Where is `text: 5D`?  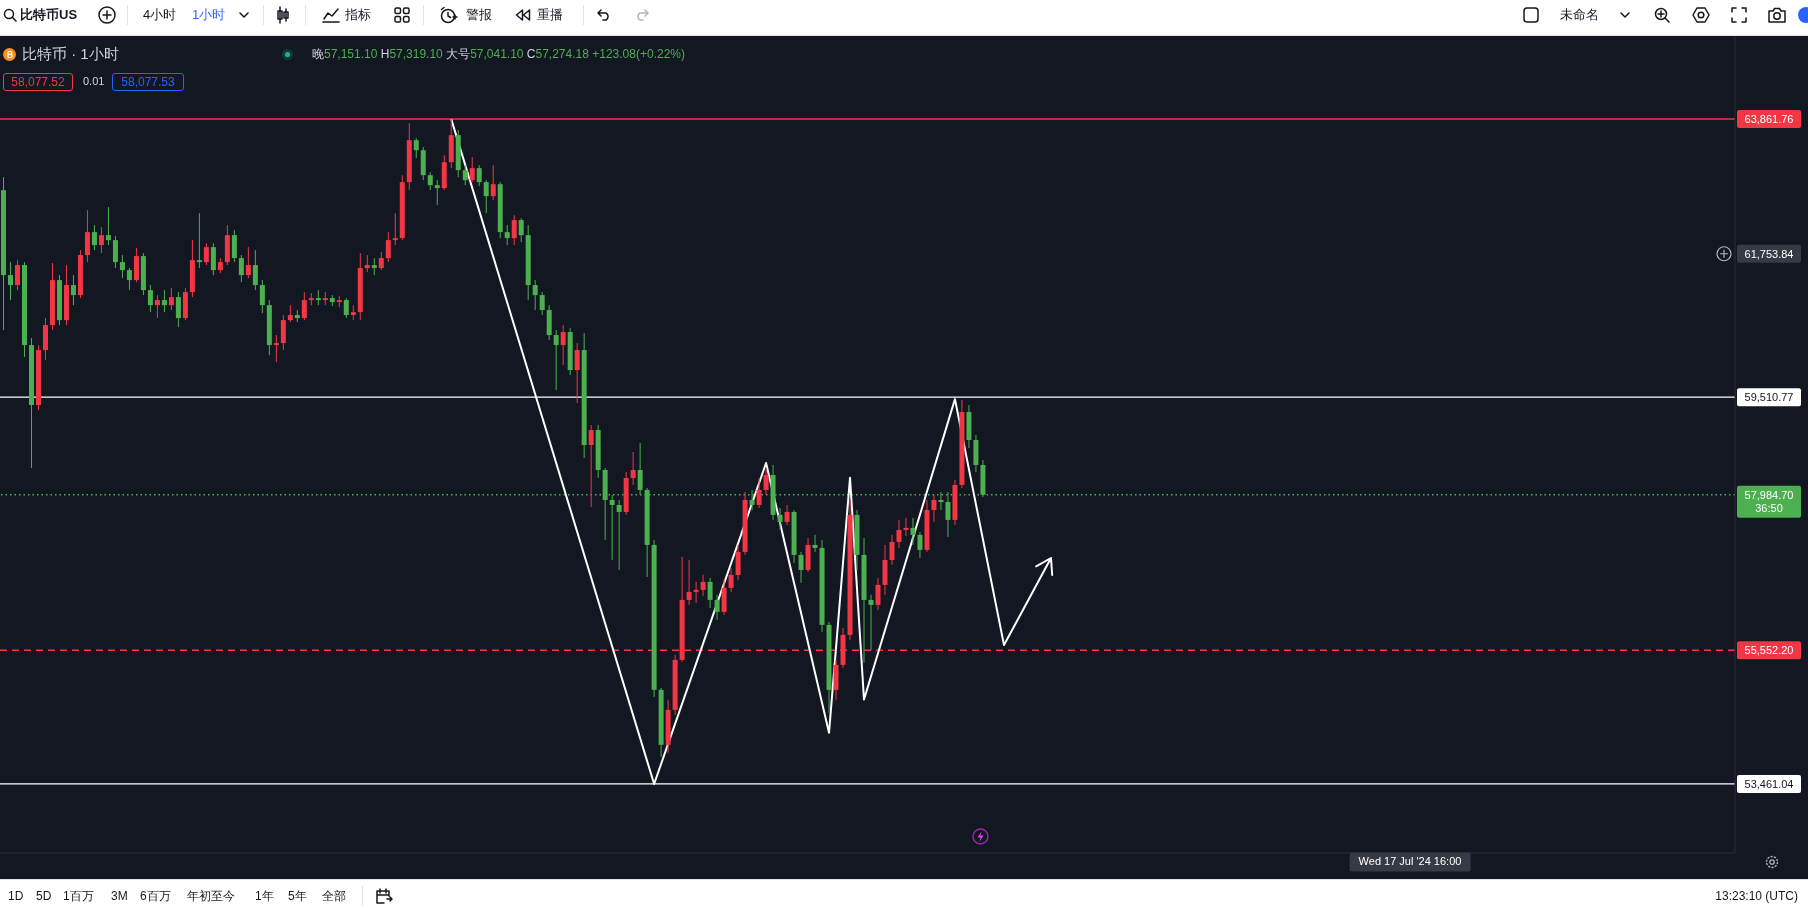
text: 5D is located at coordinates (44, 896).